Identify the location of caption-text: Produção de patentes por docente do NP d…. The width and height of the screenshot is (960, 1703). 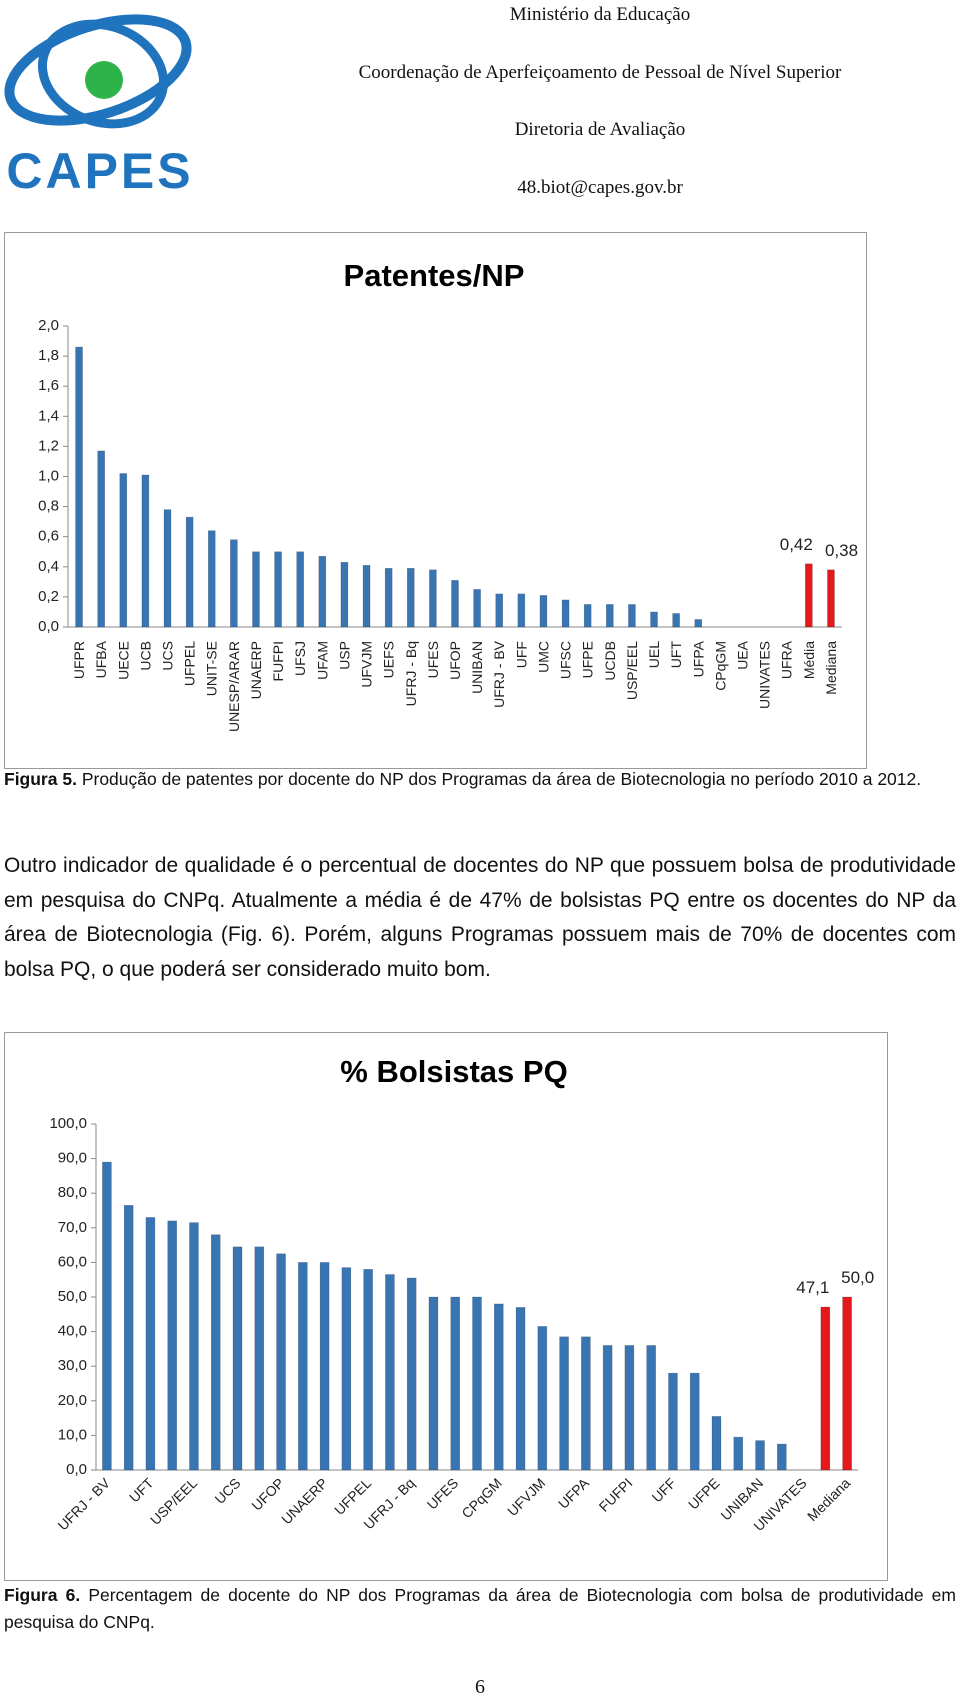
(501, 779).